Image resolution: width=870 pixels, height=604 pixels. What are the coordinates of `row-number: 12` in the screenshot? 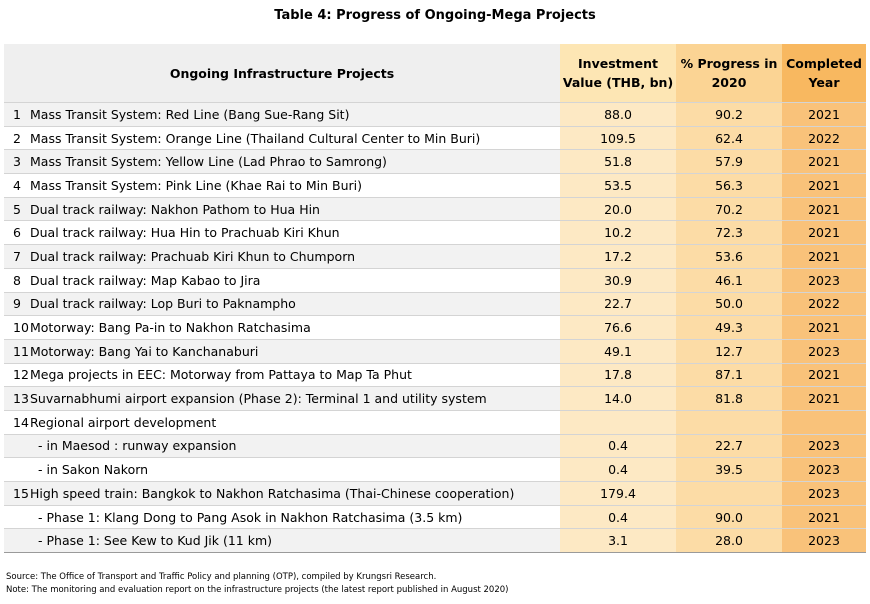 It's located at (17, 374).